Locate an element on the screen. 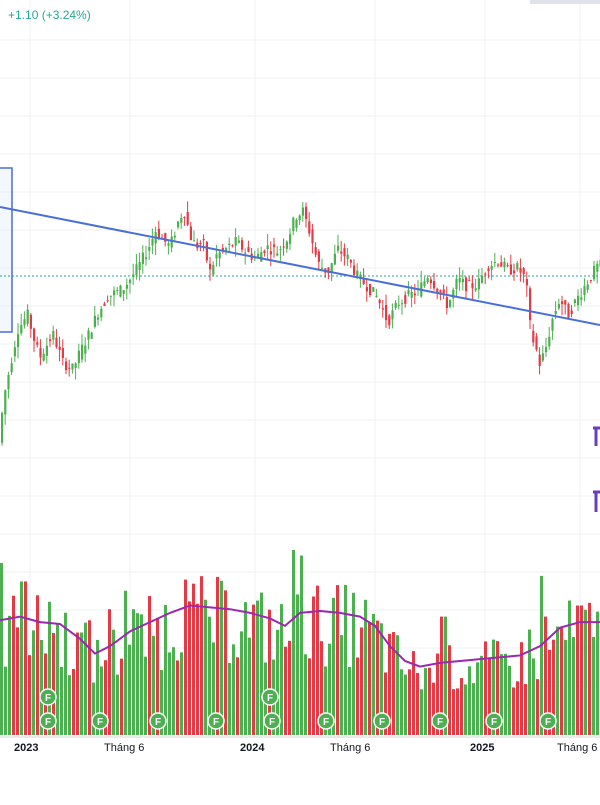 The height and width of the screenshot is (805, 600). trendline is located at coordinates (300, 266).